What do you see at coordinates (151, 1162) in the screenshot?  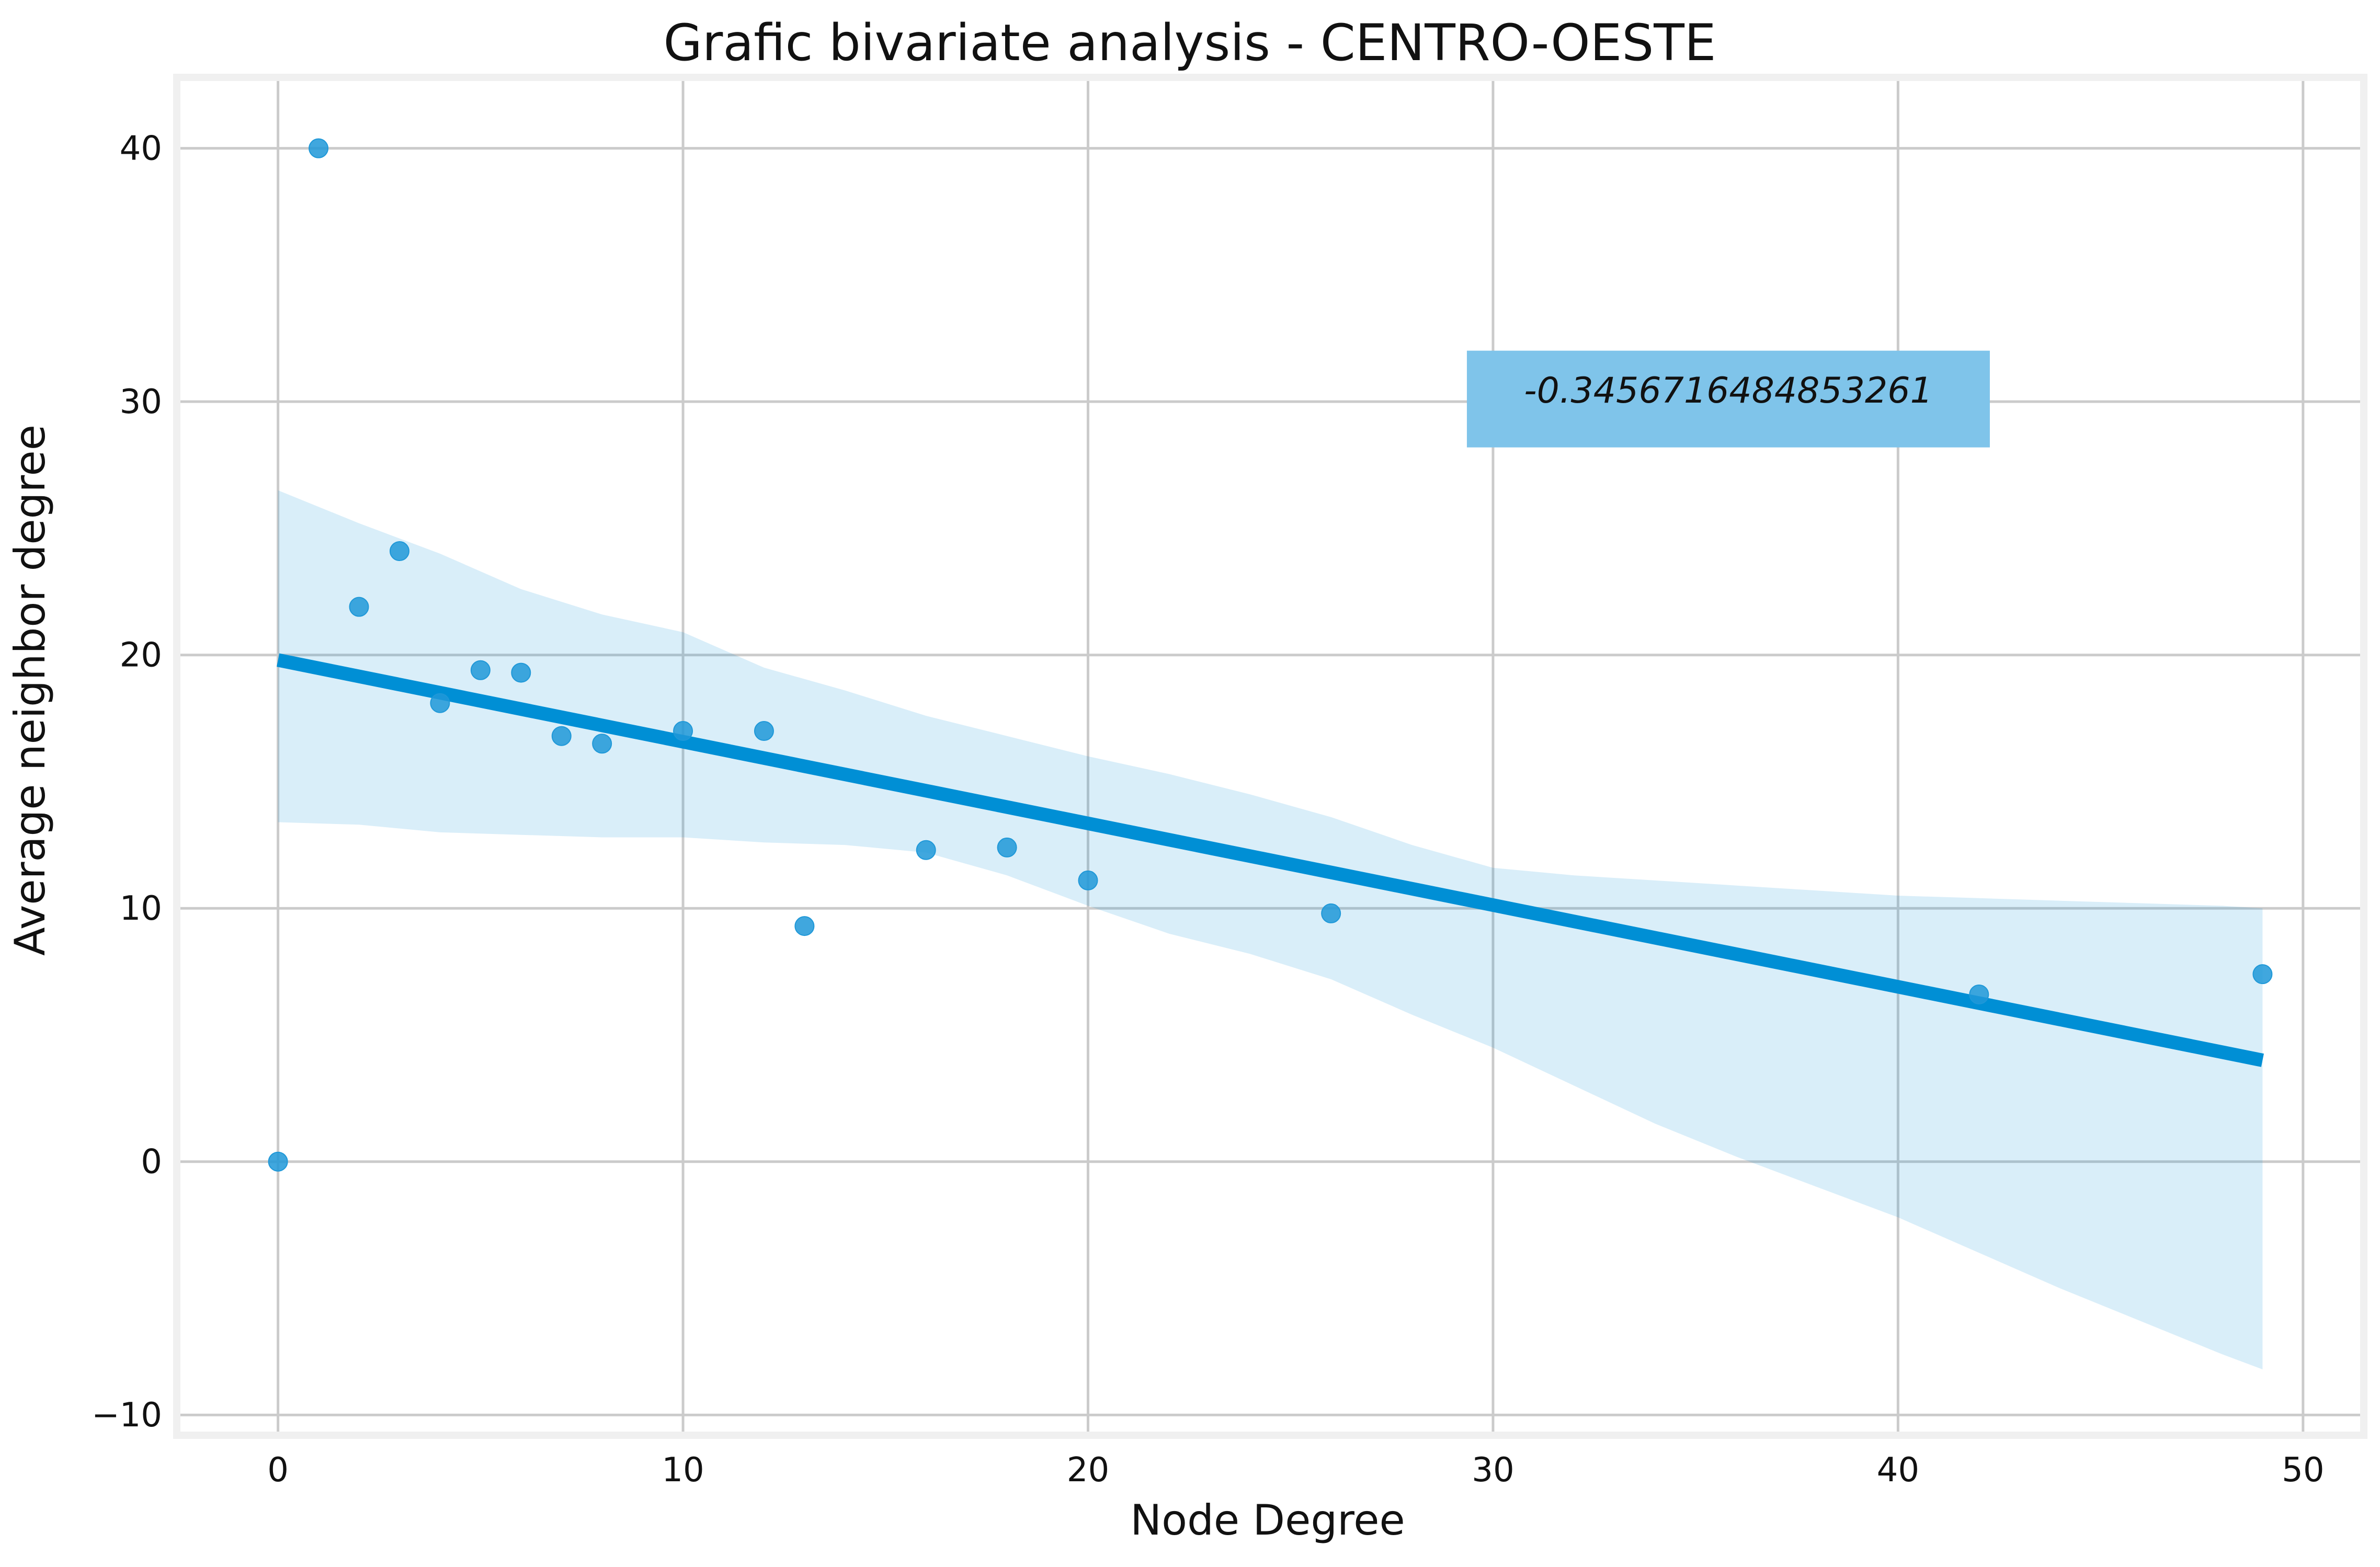 I see `y-tick-label: 0` at bounding box center [151, 1162].